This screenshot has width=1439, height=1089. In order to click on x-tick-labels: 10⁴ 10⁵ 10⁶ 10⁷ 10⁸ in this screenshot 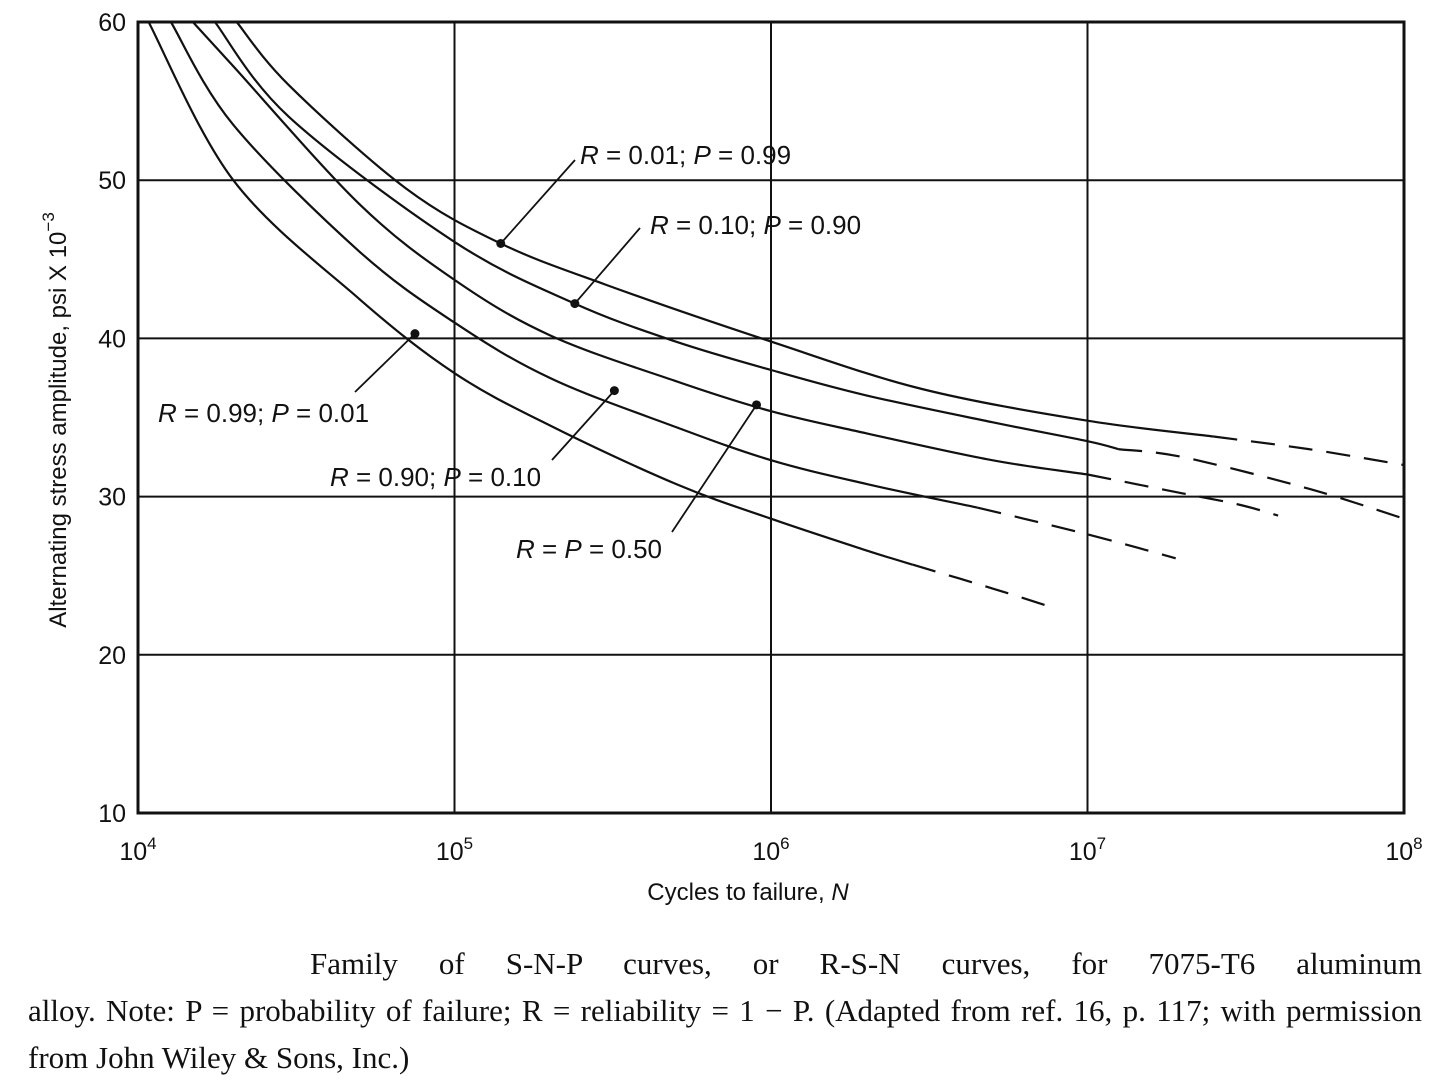, I will do `click(770, 850)`.